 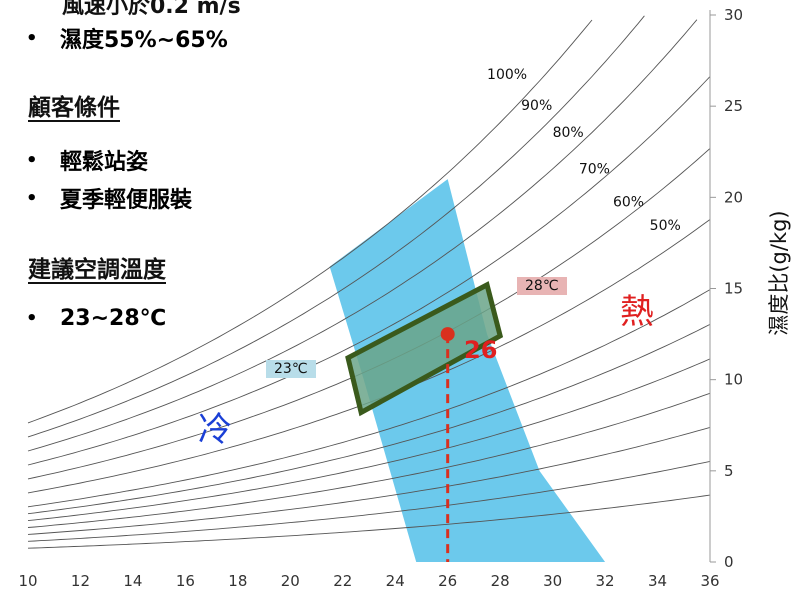 I want to click on customer-item: • 夏季輕便服裝, so click(x=109, y=198).